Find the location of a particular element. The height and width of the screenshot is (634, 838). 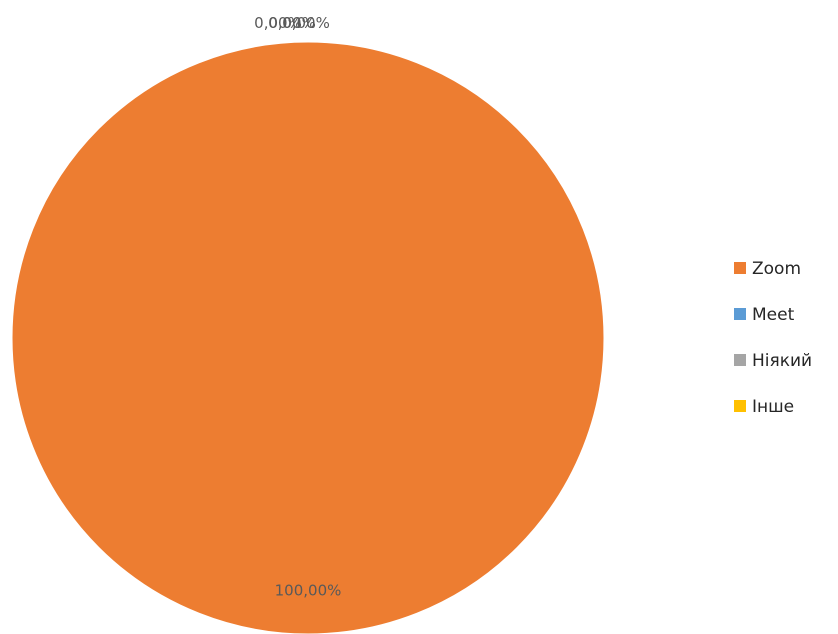

legend-label: Інше is located at coordinates (773, 407).